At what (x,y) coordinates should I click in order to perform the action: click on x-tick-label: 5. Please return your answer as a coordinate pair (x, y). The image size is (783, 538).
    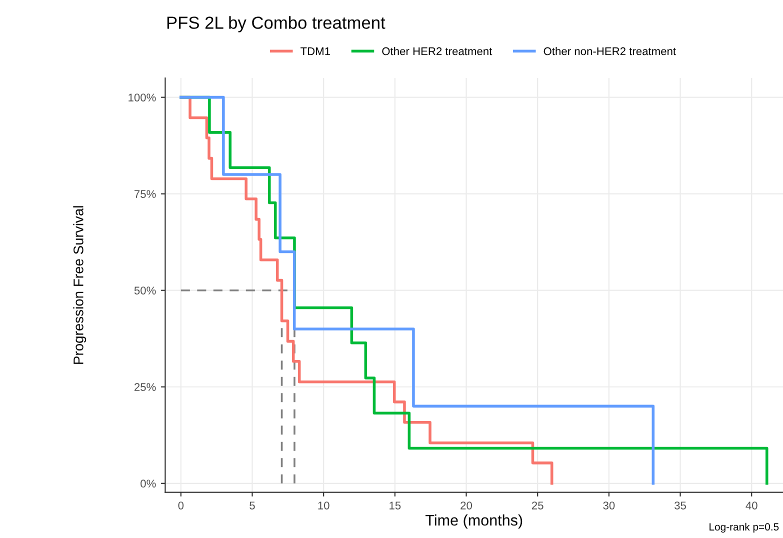
    Looking at the image, I should click on (252, 506).